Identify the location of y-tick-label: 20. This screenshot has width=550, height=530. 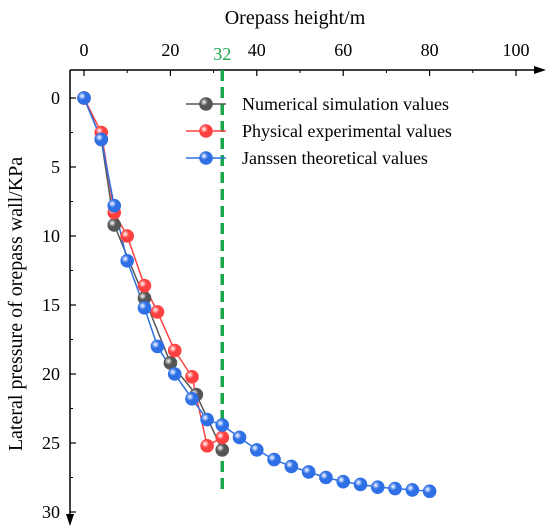
(51, 374).